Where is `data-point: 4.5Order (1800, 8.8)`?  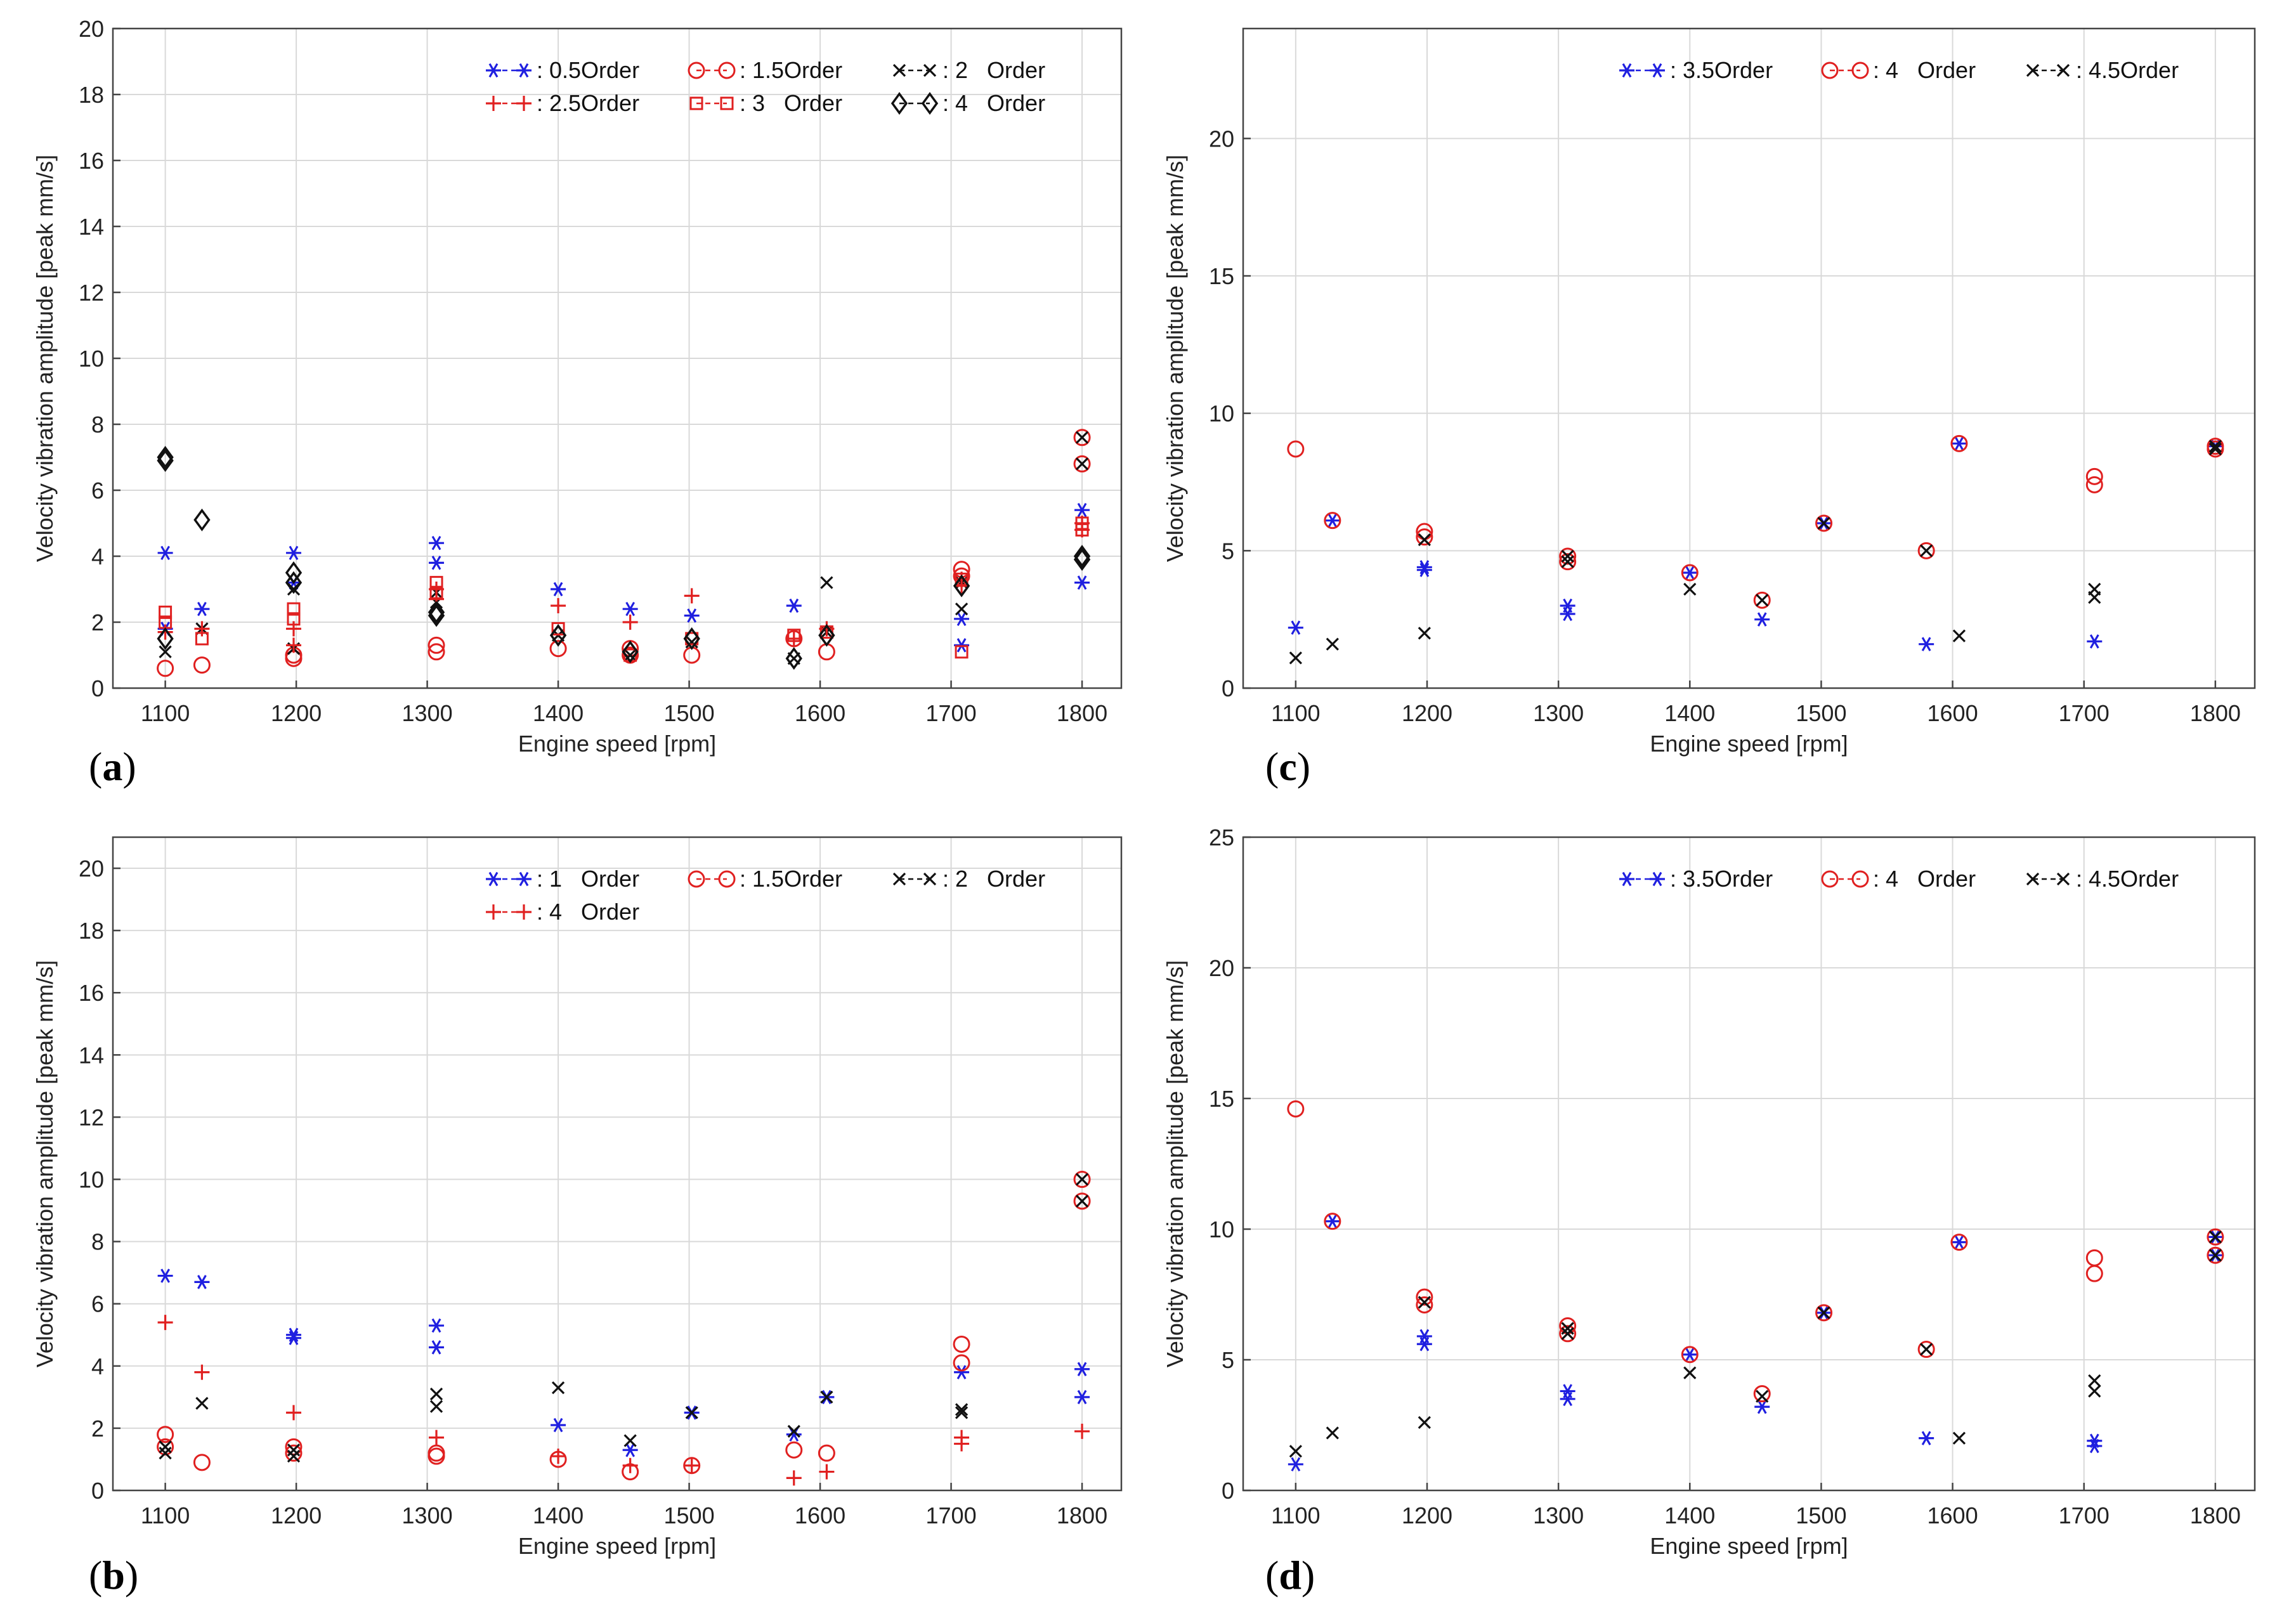
data-point: 4.5Order (1800, 8.8) is located at coordinates (2215, 446).